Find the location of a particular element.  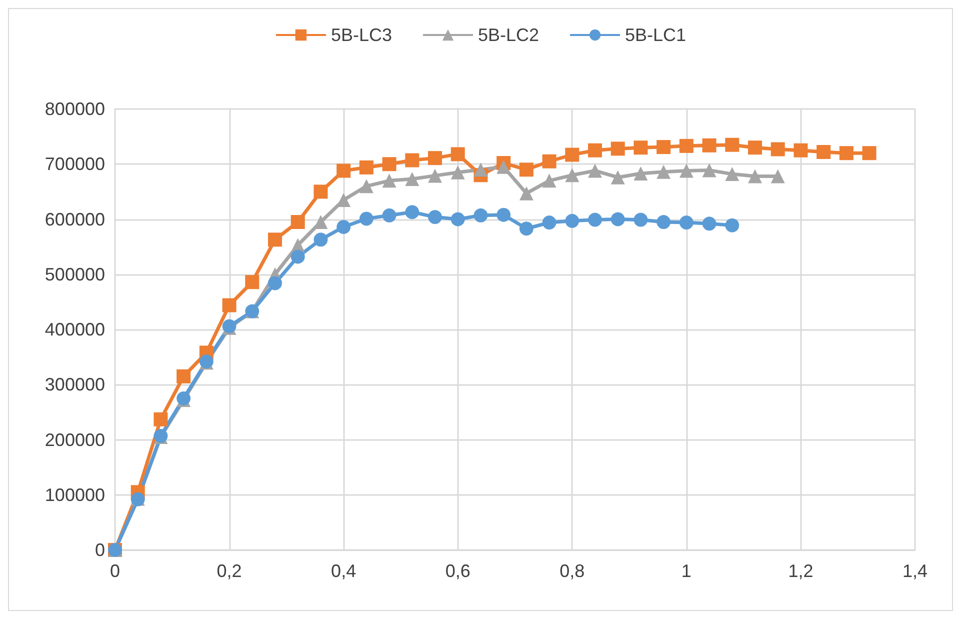

legend-label: 5B-LC1 is located at coordinates (655, 35).